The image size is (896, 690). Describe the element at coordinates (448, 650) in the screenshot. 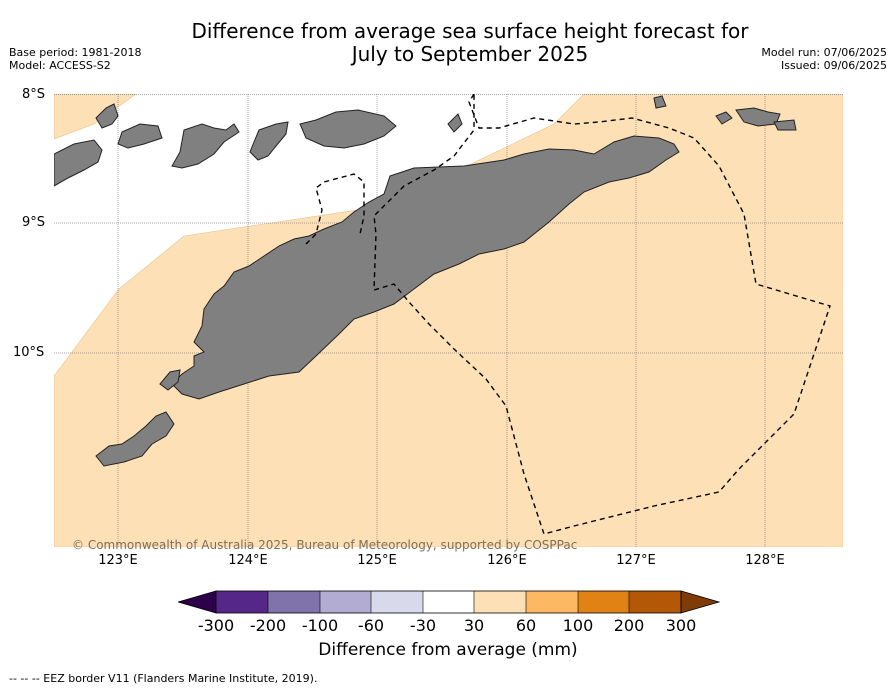

I see `colorbar-label: Difference from average (mm)` at that location.